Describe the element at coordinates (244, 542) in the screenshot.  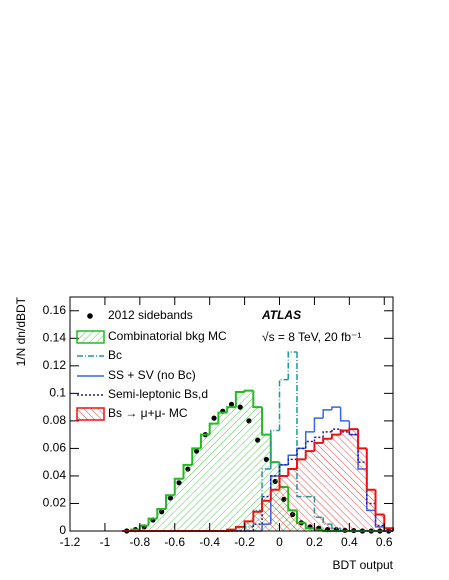
I see `x-tick-label: -0.2` at that location.